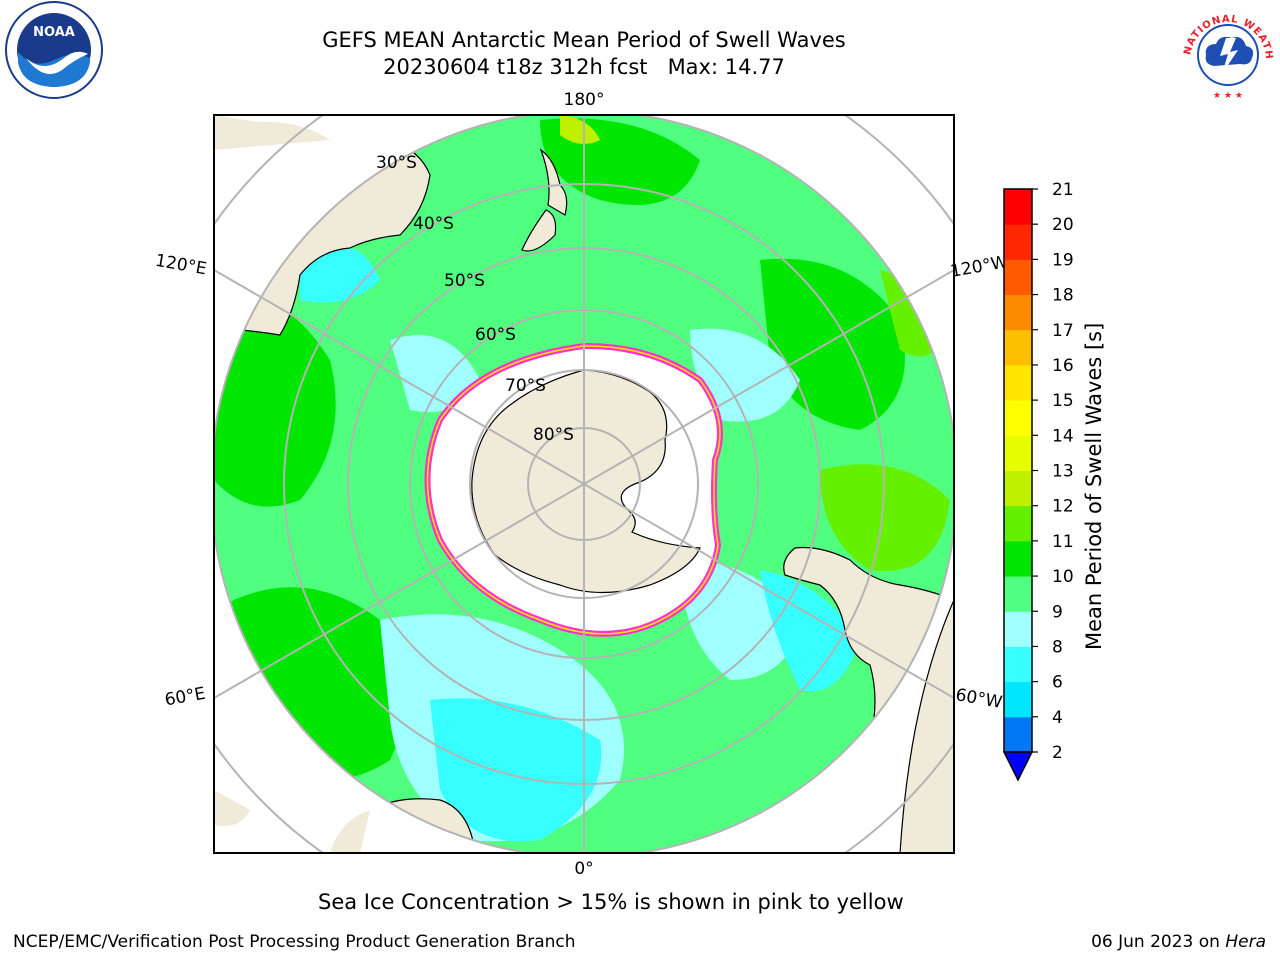 The image size is (1280, 960). Describe the element at coordinates (54, 50) in the screenshot. I see `noaa-logo: NOAA` at that location.